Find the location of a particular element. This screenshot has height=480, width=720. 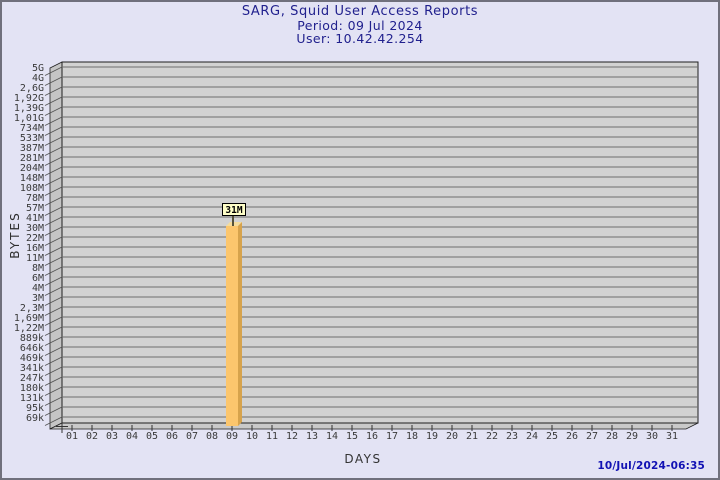

x-tick-label: 05 is located at coordinates (152, 436).